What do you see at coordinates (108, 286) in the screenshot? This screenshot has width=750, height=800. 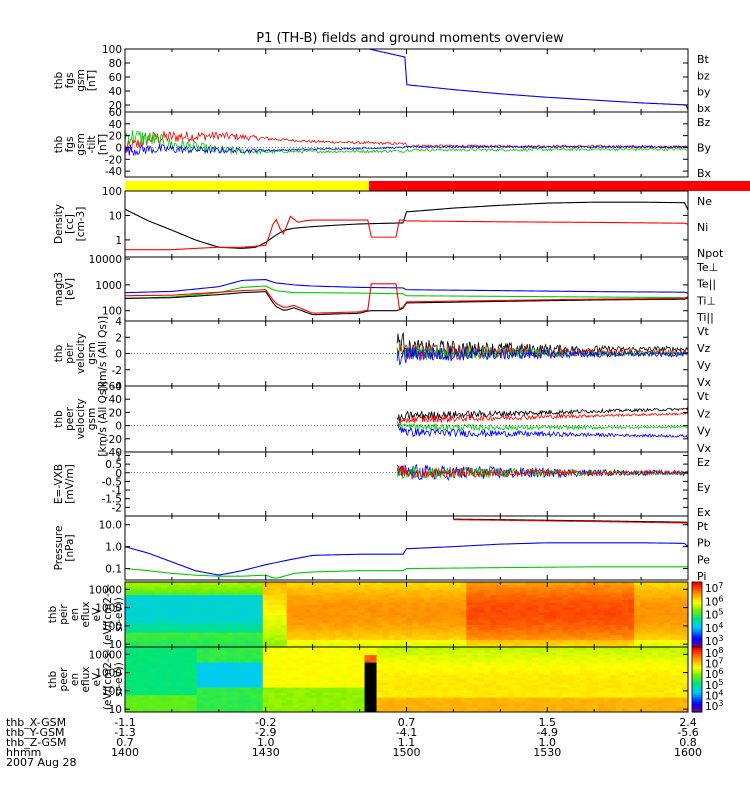 I see `y-tick-label: 1000` at bounding box center [108, 286].